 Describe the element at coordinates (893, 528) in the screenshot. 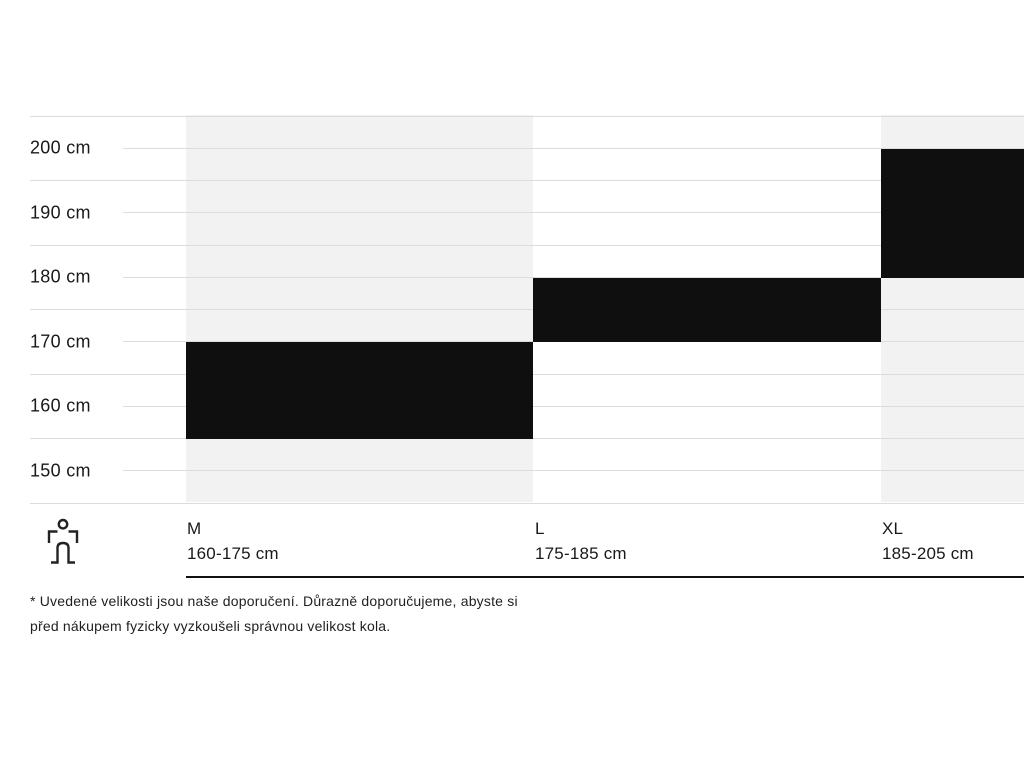

I see `size-name-xl: XL` at that location.